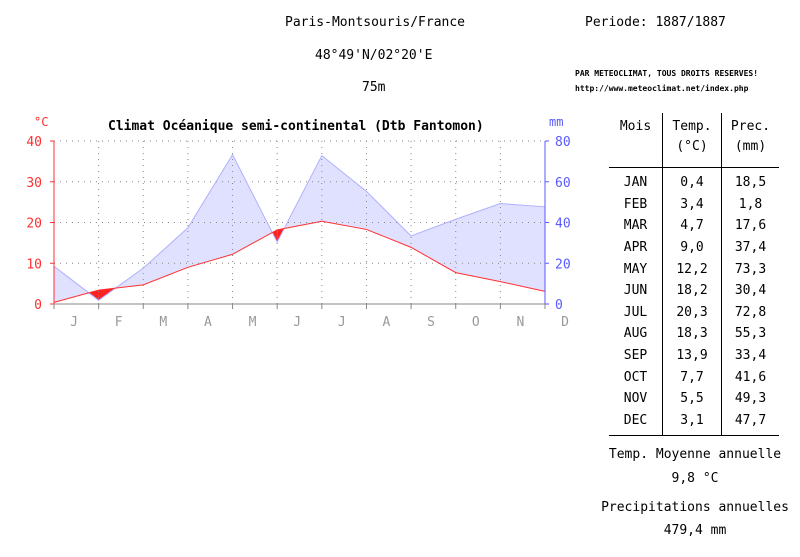  What do you see at coordinates (750, 377) in the screenshot?
I see `prec-cell: 41,6` at bounding box center [750, 377].